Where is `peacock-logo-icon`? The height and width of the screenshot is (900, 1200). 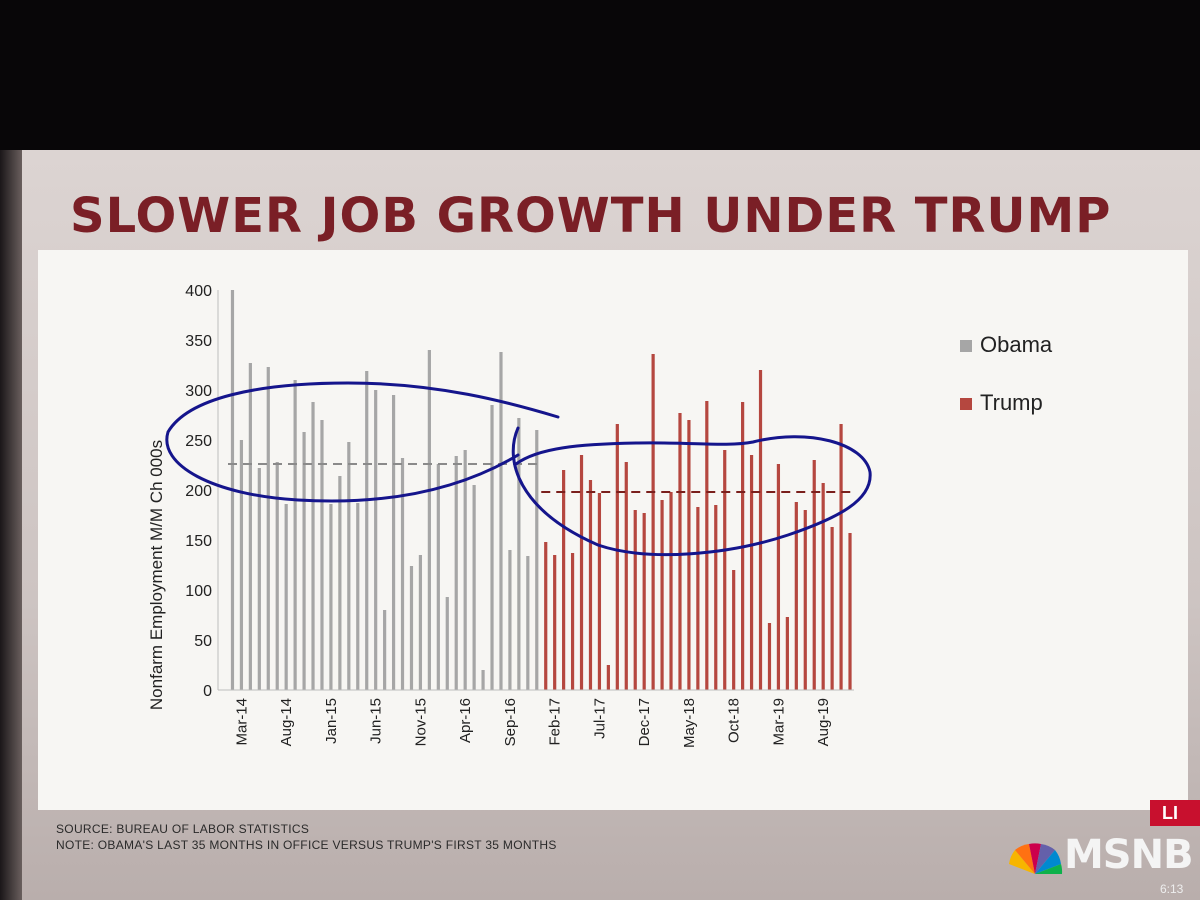 peacock-logo-icon is located at coordinates (1036, 858).